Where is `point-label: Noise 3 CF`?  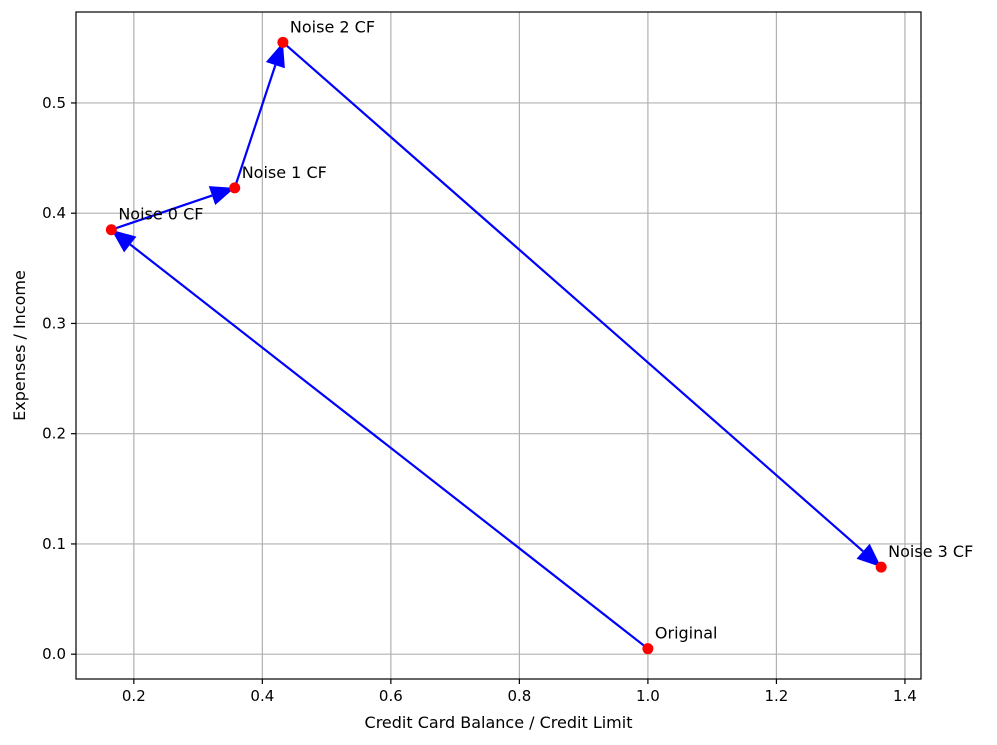 point-label: Noise 3 CF is located at coordinates (930, 551).